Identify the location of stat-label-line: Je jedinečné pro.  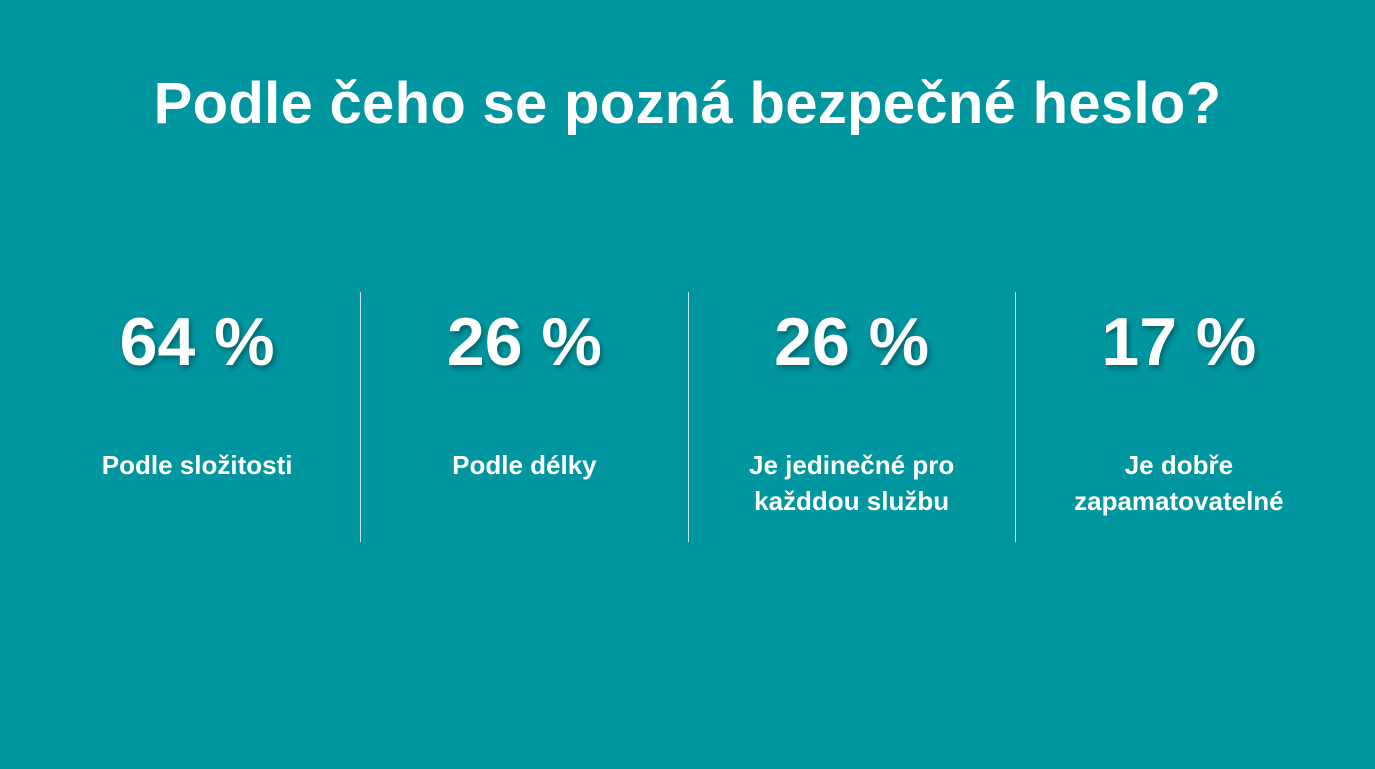
(852, 465).